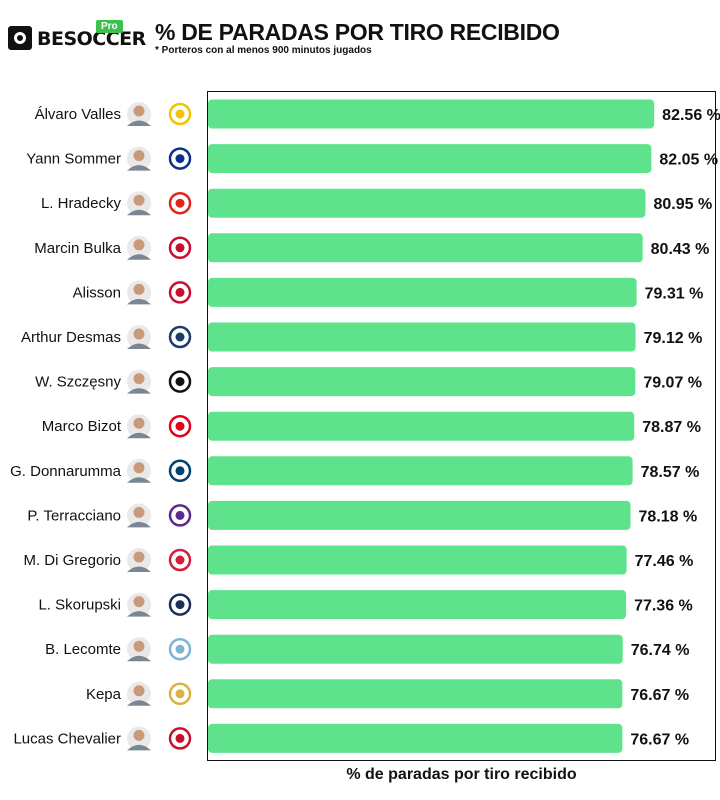  Describe the element at coordinates (180, 337) in the screenshot. I see `le-havre-crest-icon` at that location.